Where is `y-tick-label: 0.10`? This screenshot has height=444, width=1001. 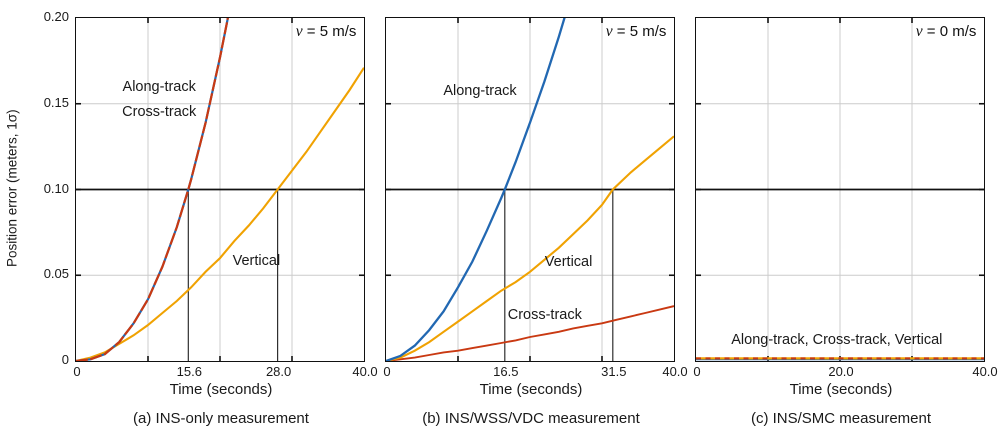 y-tick-label: 0.10 is located at coordinates (56, 188).